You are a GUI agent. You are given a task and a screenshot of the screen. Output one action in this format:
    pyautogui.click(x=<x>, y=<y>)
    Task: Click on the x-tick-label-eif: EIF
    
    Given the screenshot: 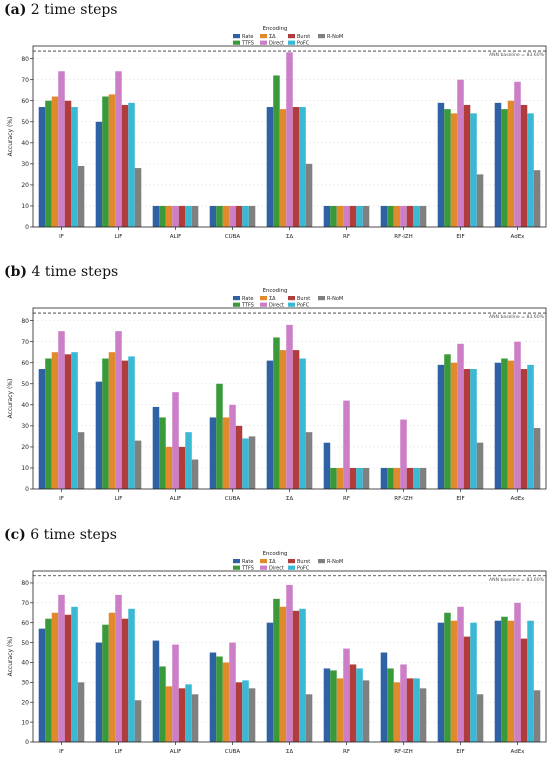 What is the action you would take?
    pyautogui.click(x=460, y=237)
    